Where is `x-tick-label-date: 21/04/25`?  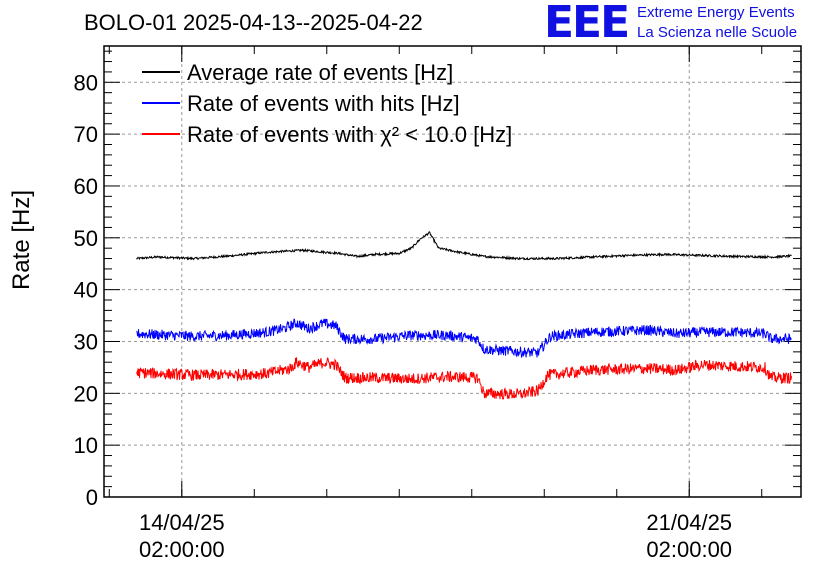
x-tick-label-date: 21/04/25 is located at coordinates (689, 522).